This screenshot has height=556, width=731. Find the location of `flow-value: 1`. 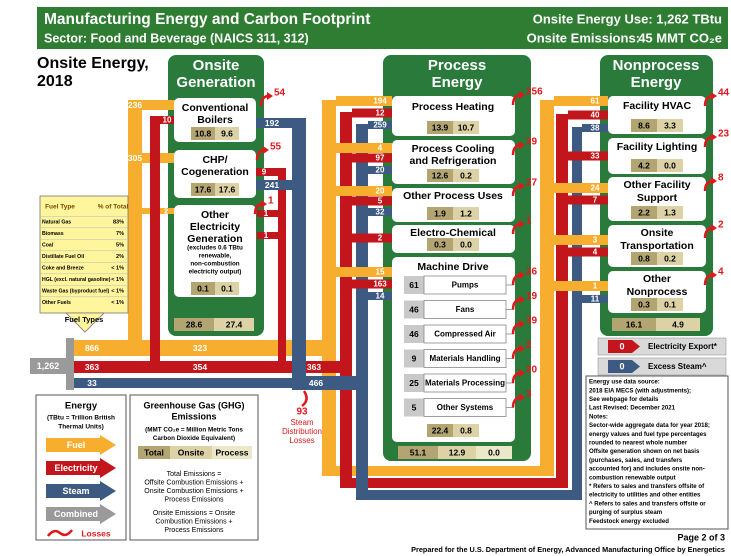

flow-value: 1 is located at coordinates (595, 286).